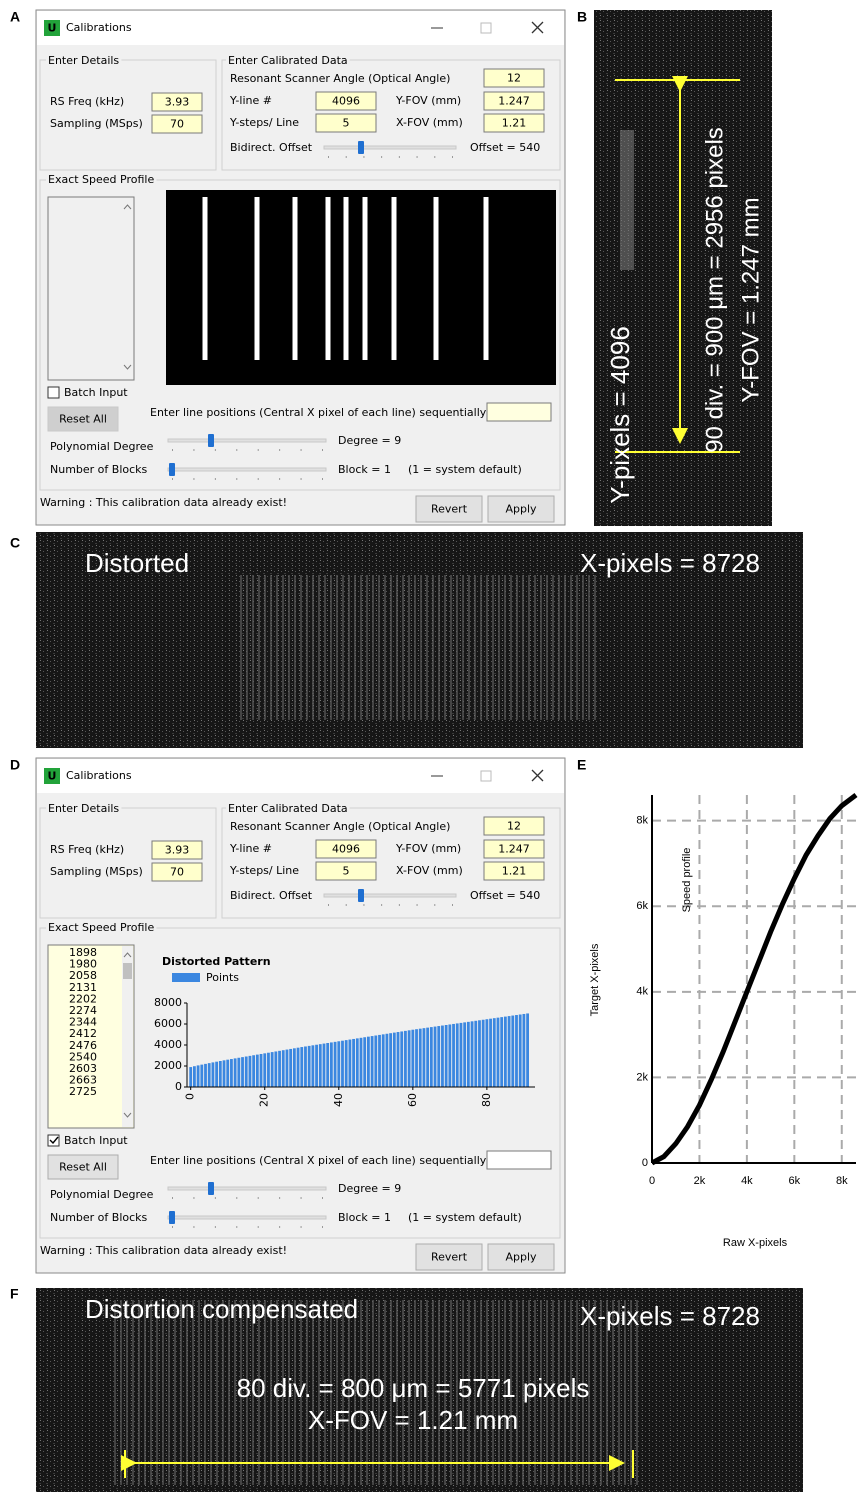 The image size is (859, 1492). What do you see at coordinates (514, 826) in the screenshot?
I see `input-value: 12` at bounding box center [514, 826].